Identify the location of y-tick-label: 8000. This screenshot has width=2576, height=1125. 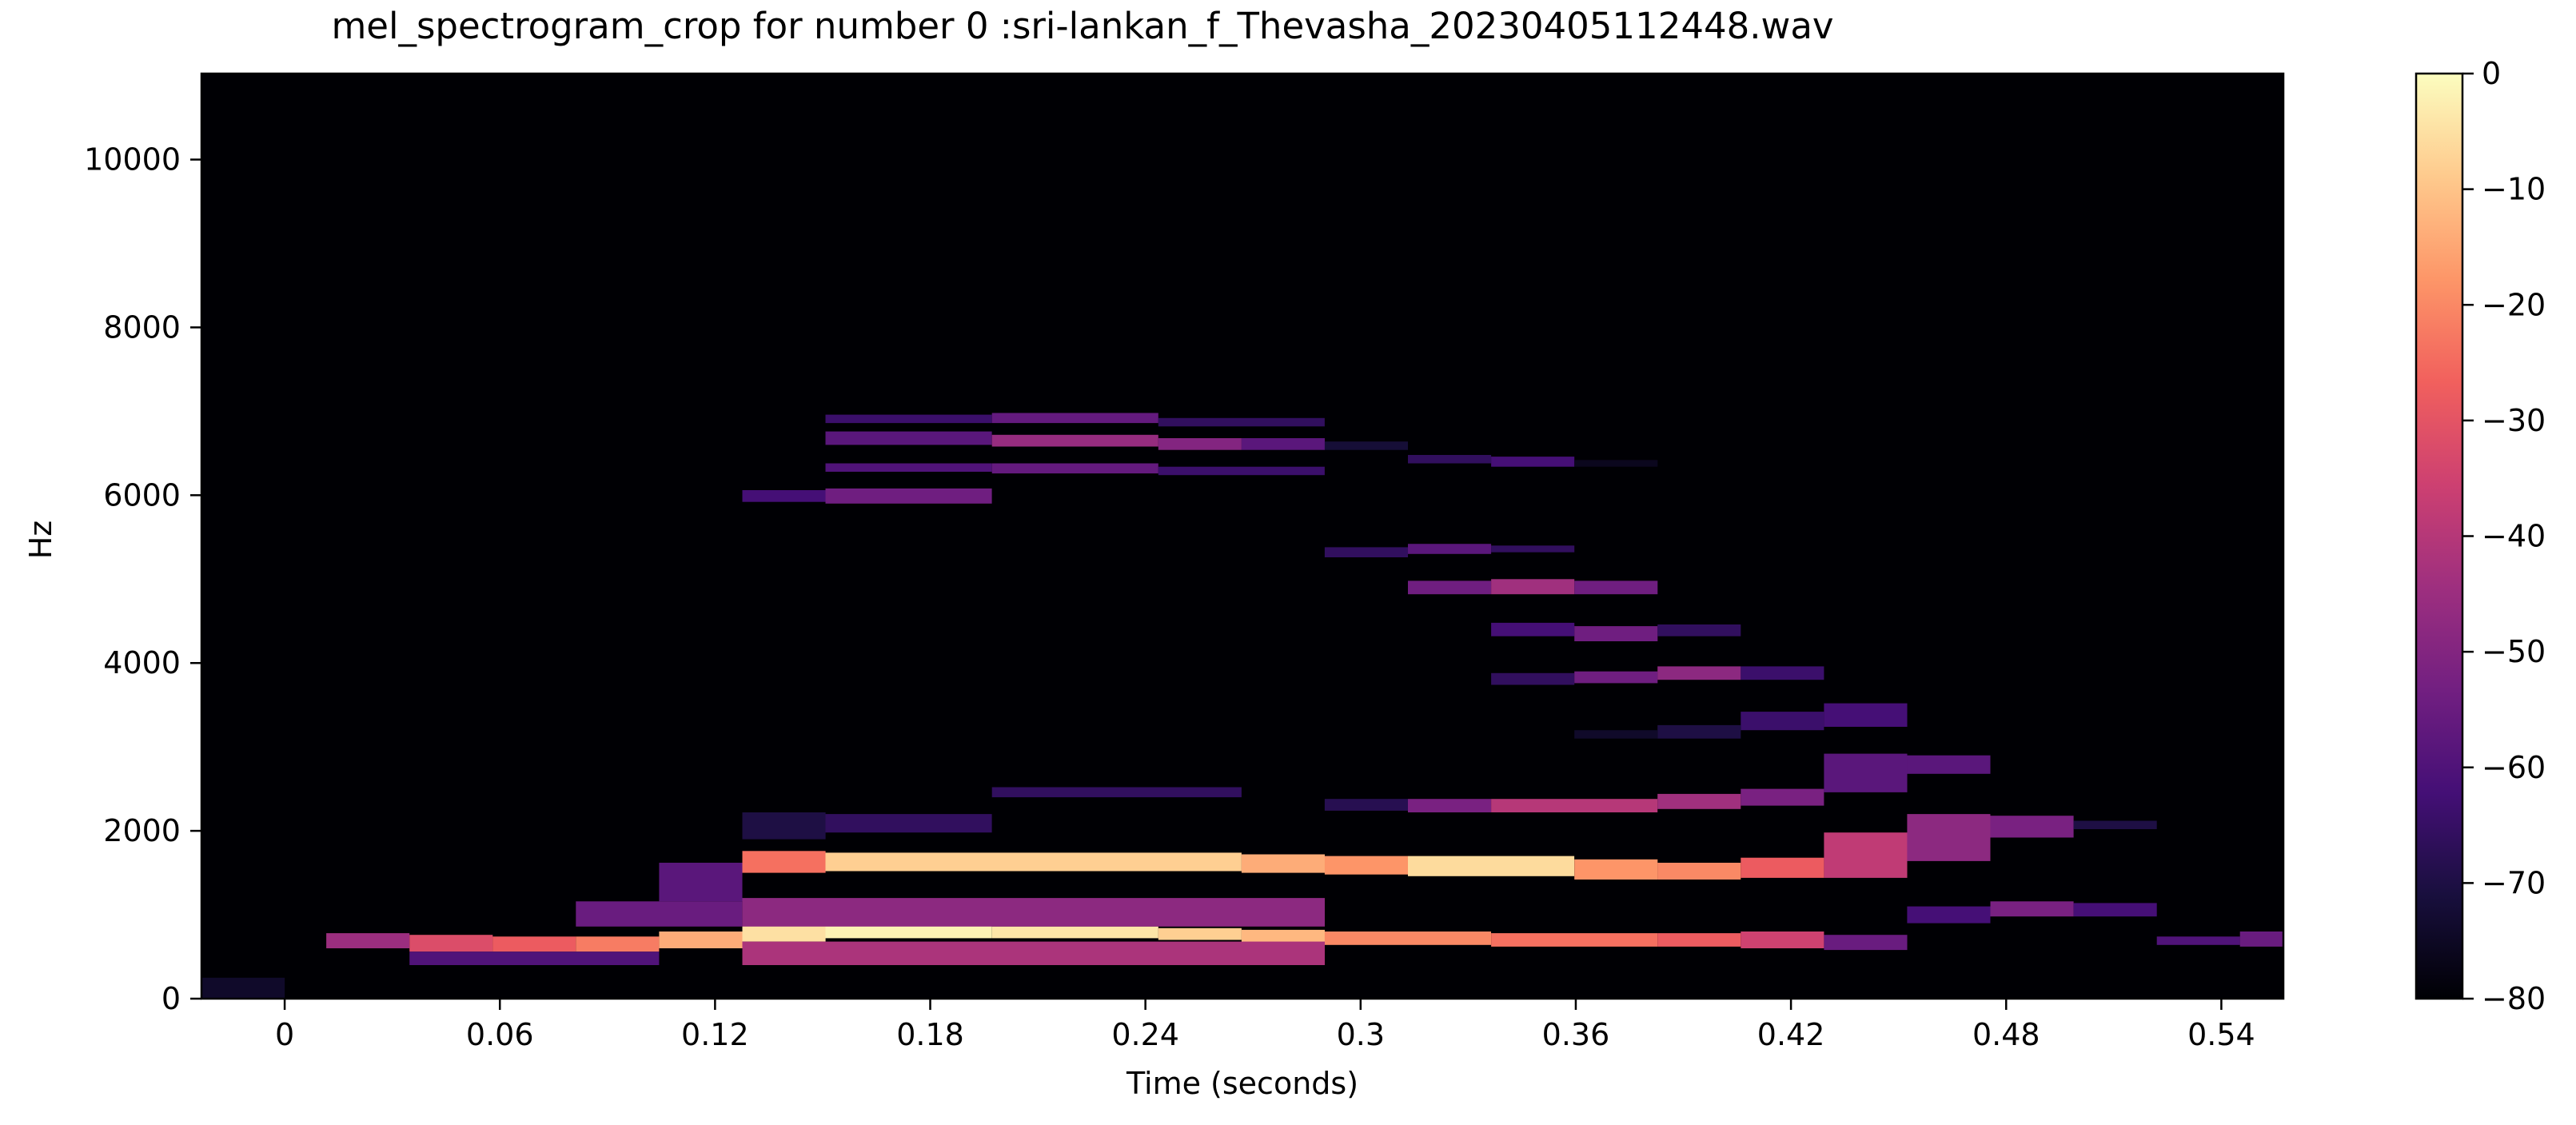
(142, 327).